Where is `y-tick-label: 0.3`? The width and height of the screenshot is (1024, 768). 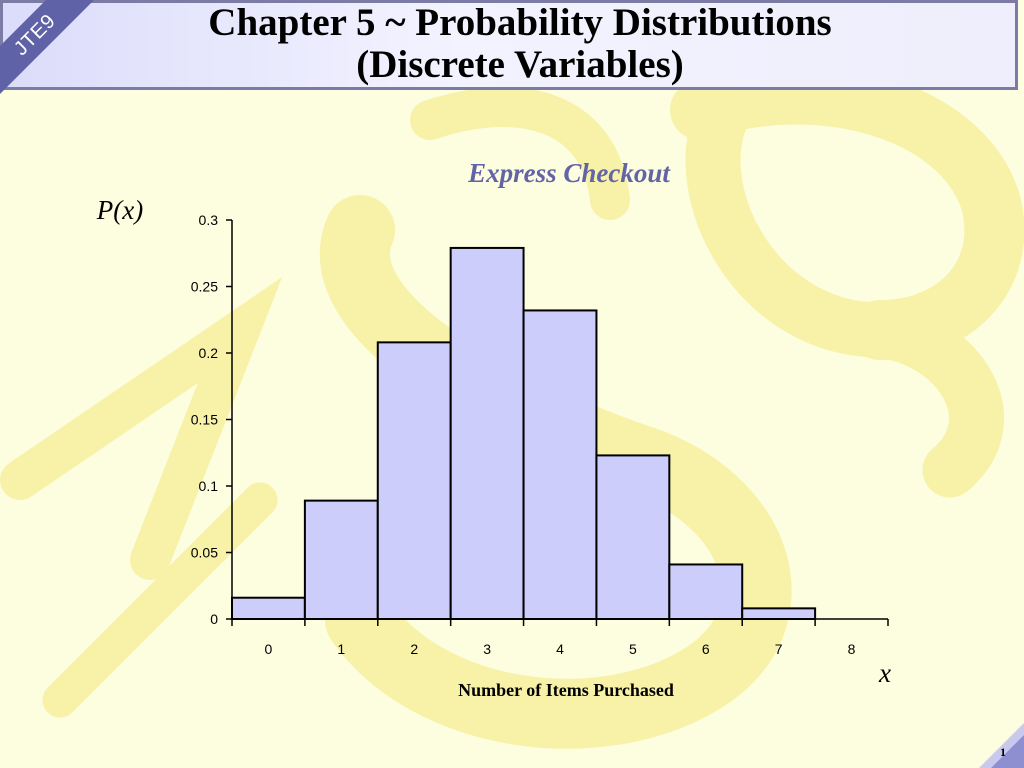 y-tick-label: 0.3 is located at coordinates (209, 220).